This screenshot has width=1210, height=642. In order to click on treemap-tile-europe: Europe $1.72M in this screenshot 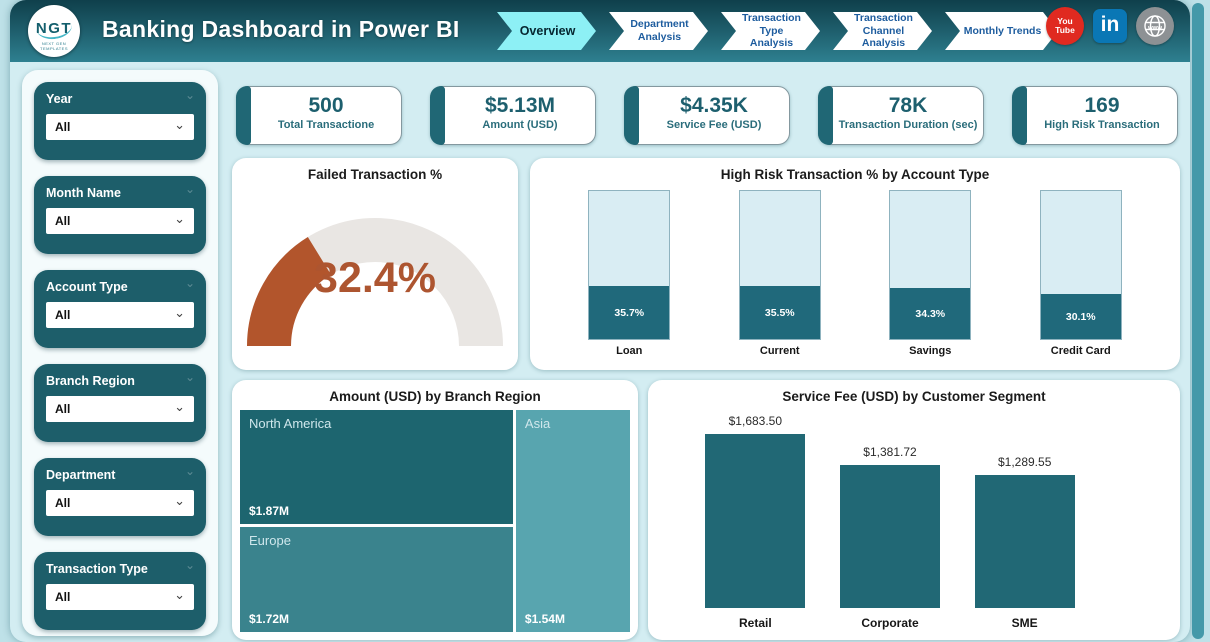, I will do `click(376, 579)`.